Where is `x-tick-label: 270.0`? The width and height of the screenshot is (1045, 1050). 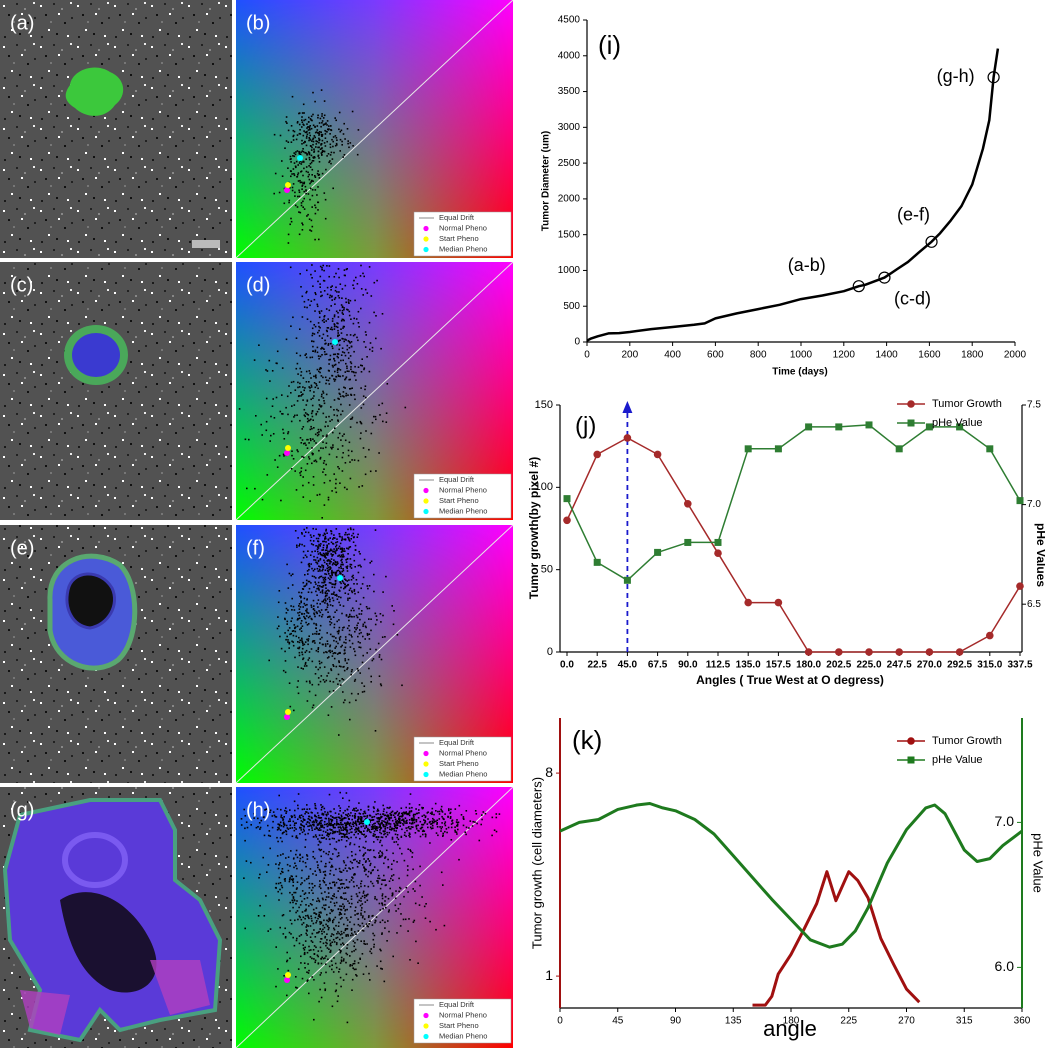
x-tick-label: 270.0 is located at coordinates (929, 665).